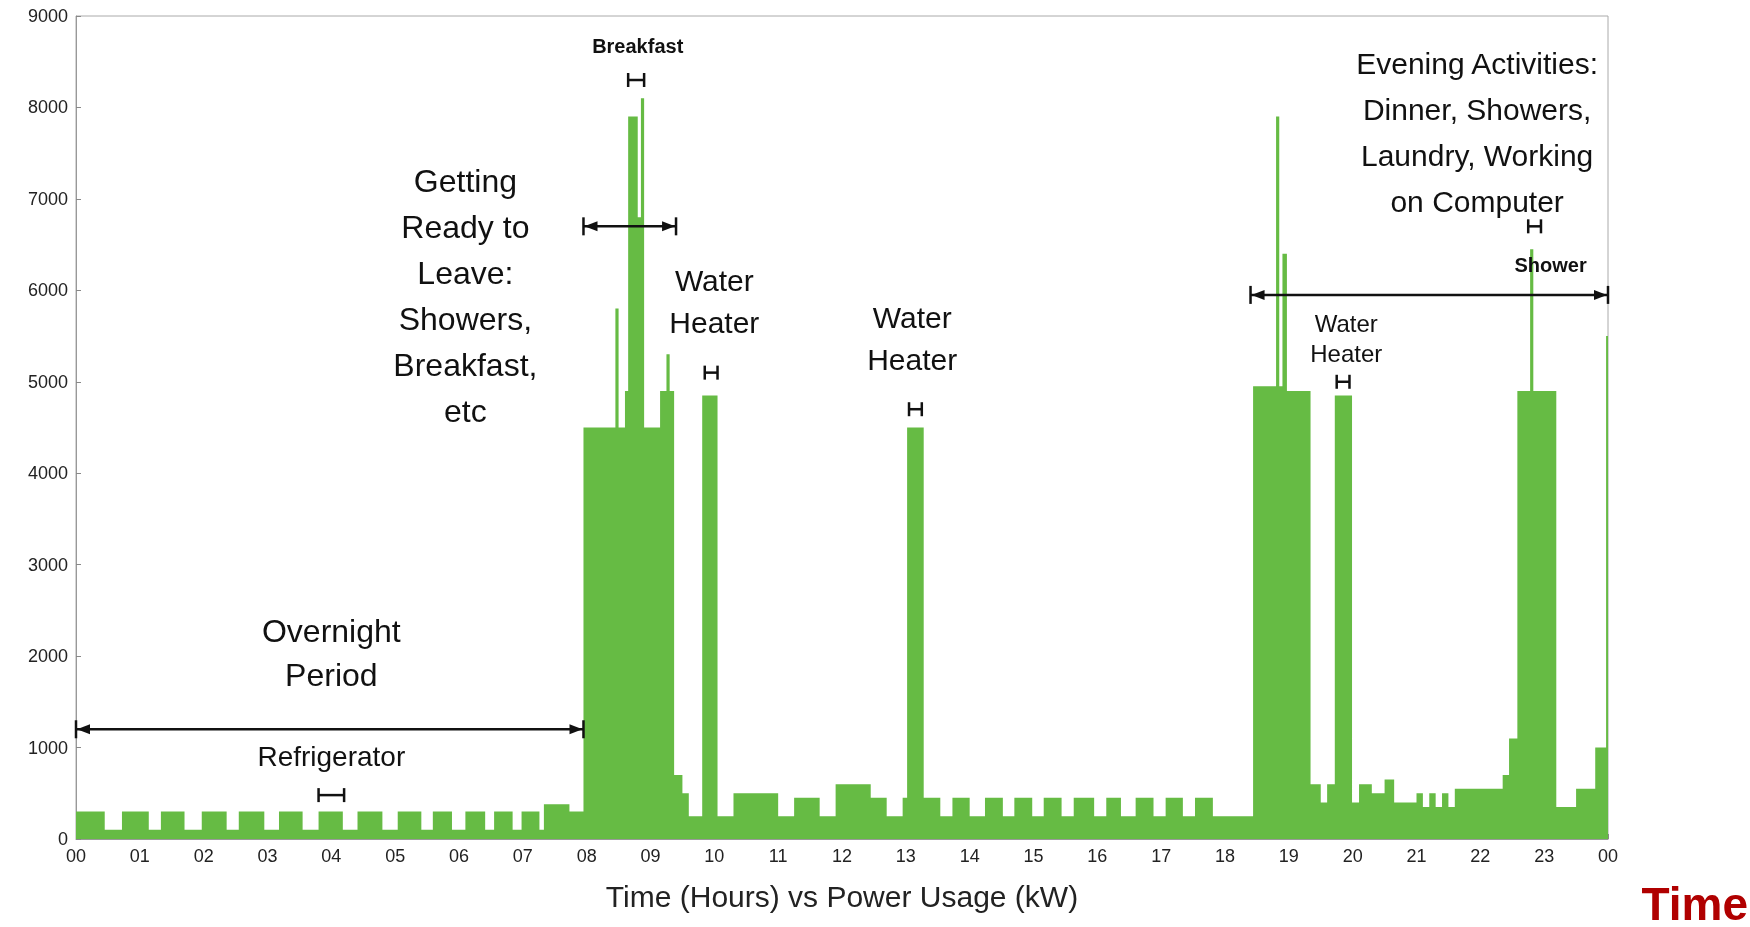 This screenshot has height=927, width=1750. Describe the element at coordinates (459, 856) in the screenshot. I see `x-tick-label: 06` at that location.